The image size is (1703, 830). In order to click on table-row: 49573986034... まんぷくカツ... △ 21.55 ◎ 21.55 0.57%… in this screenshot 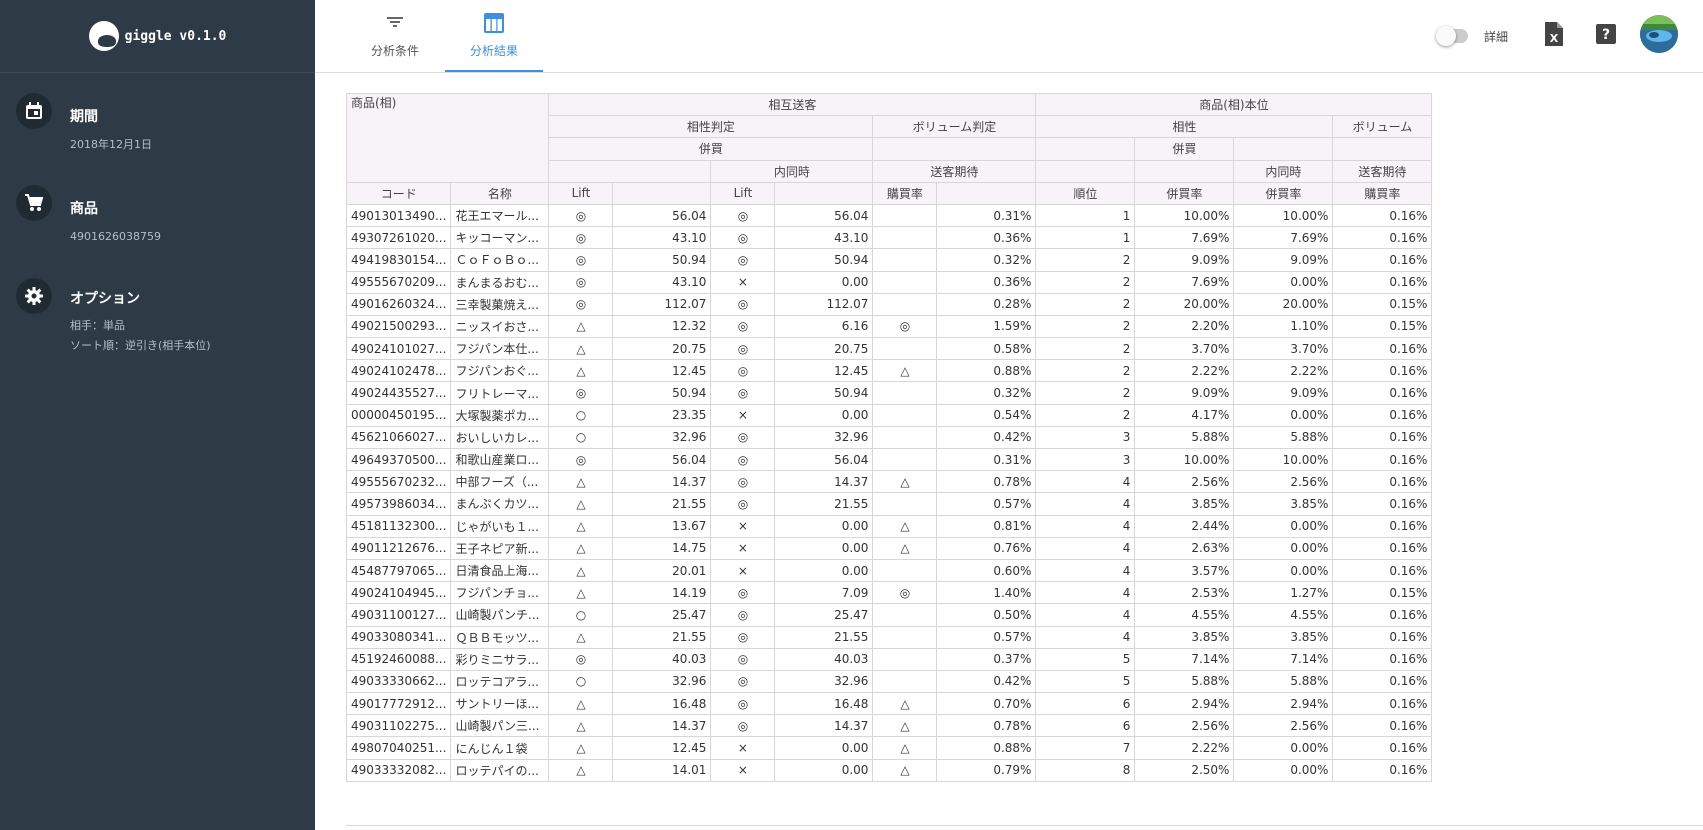, I will do `click(889, 504)`.